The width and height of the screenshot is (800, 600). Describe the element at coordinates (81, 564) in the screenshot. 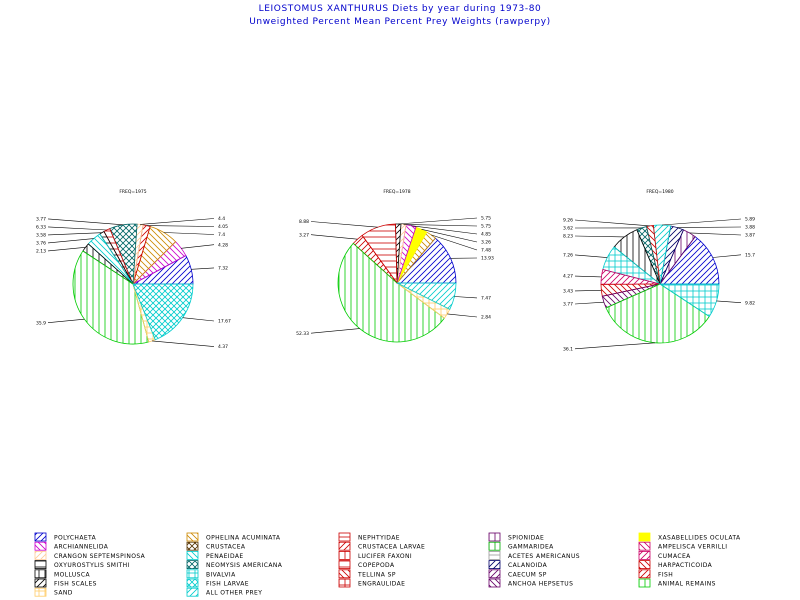

I see `legend-item-oxyurostylis-smithi: OXYUROSTYLIS SMITHI` at that location.